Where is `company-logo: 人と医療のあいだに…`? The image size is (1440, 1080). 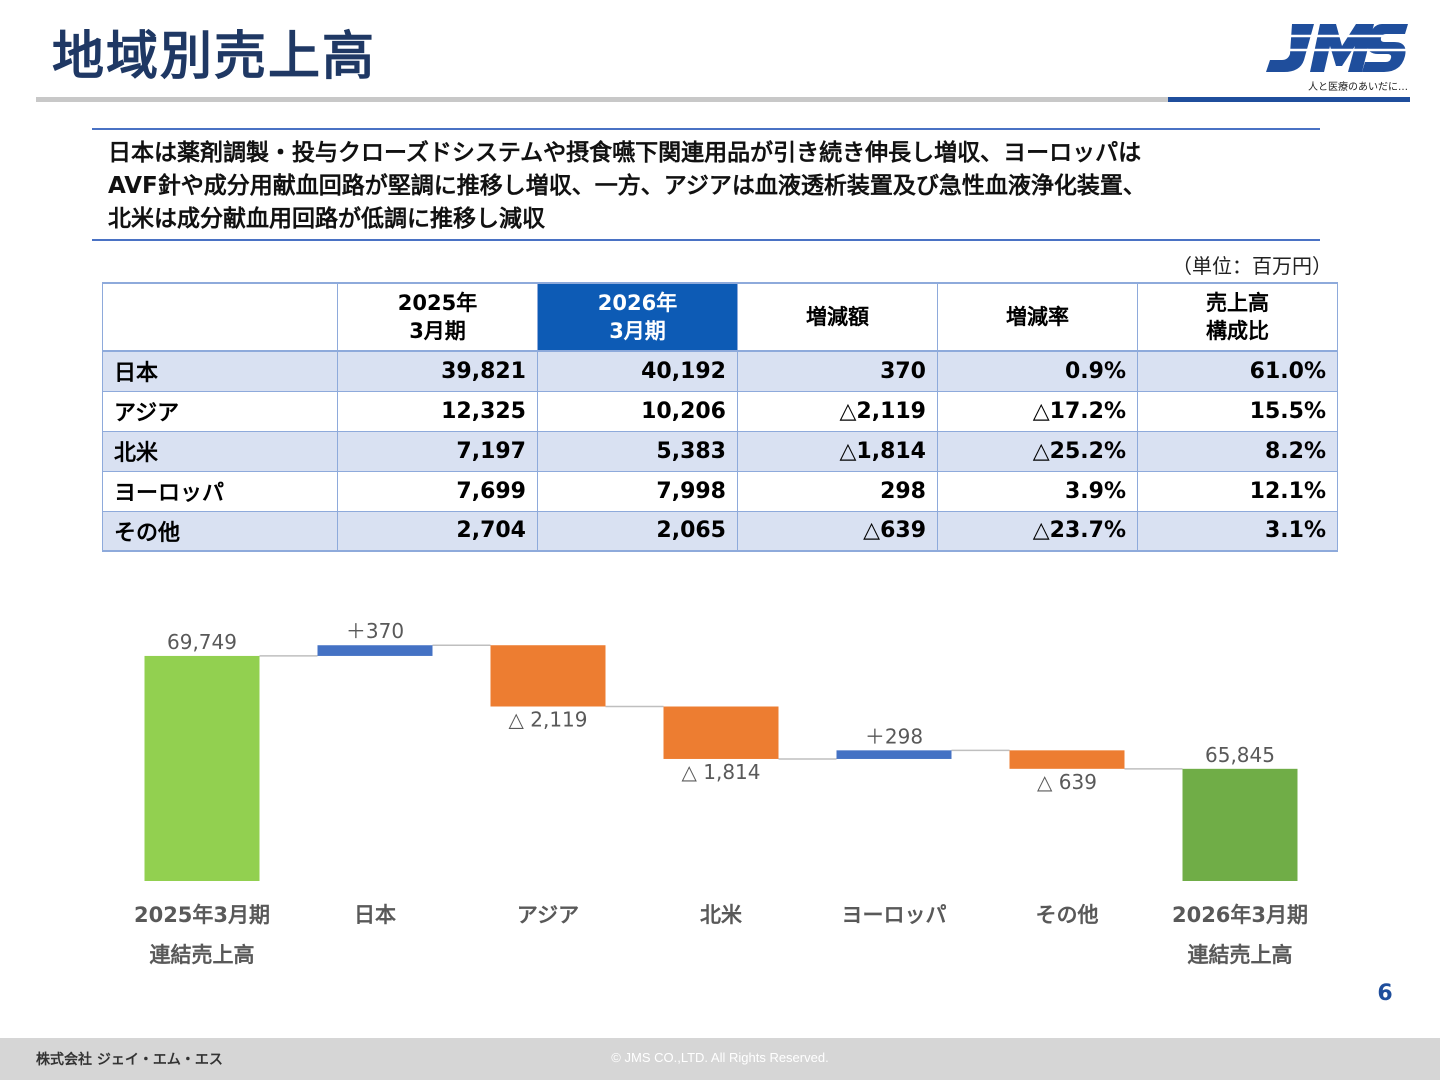 company-logo: 人と医療のあいだに… is located at coordinates (1335, 57).